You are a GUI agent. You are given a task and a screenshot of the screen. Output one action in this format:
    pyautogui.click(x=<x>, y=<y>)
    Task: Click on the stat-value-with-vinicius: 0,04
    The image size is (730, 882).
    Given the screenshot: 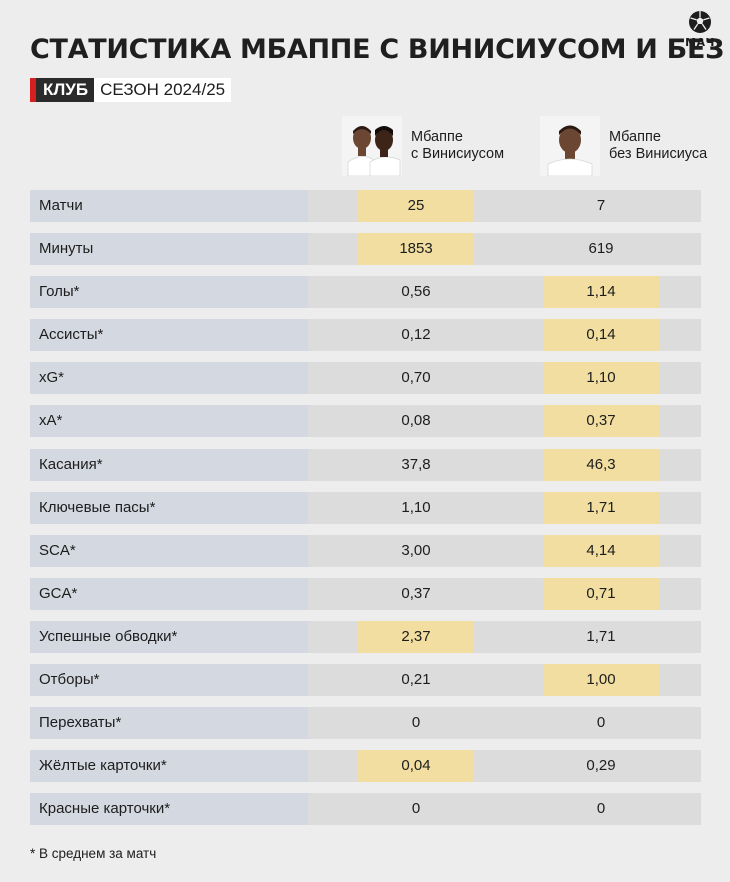 What is the action you would take?
    pyautogui.click(x=416, y=766)
    